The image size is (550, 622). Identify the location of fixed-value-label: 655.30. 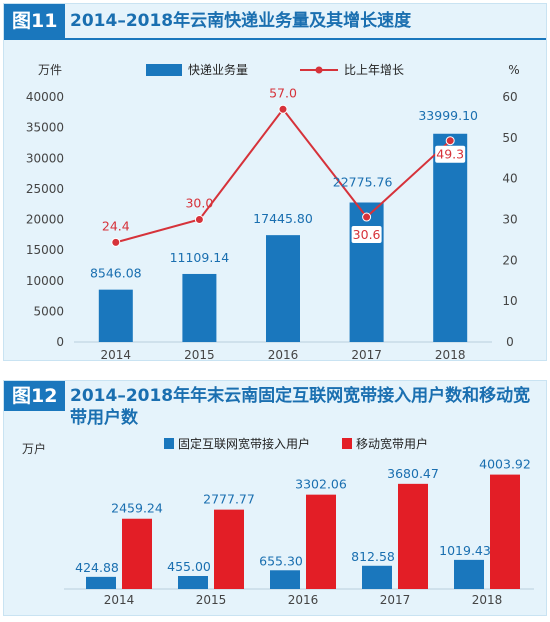
(281, 560).